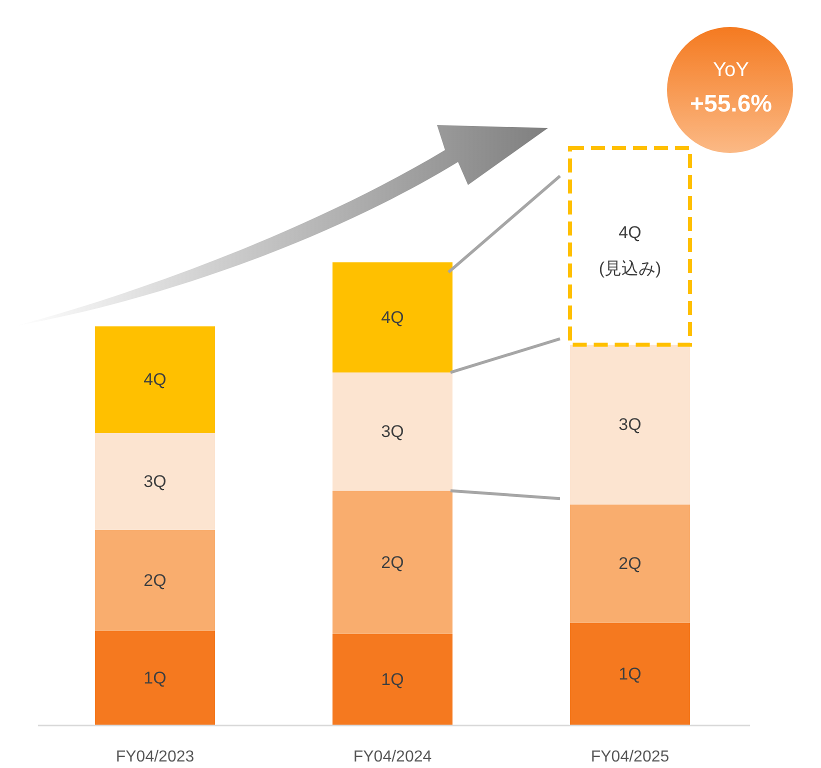  I want to click on series-label: 2Q, so click(155, 580).